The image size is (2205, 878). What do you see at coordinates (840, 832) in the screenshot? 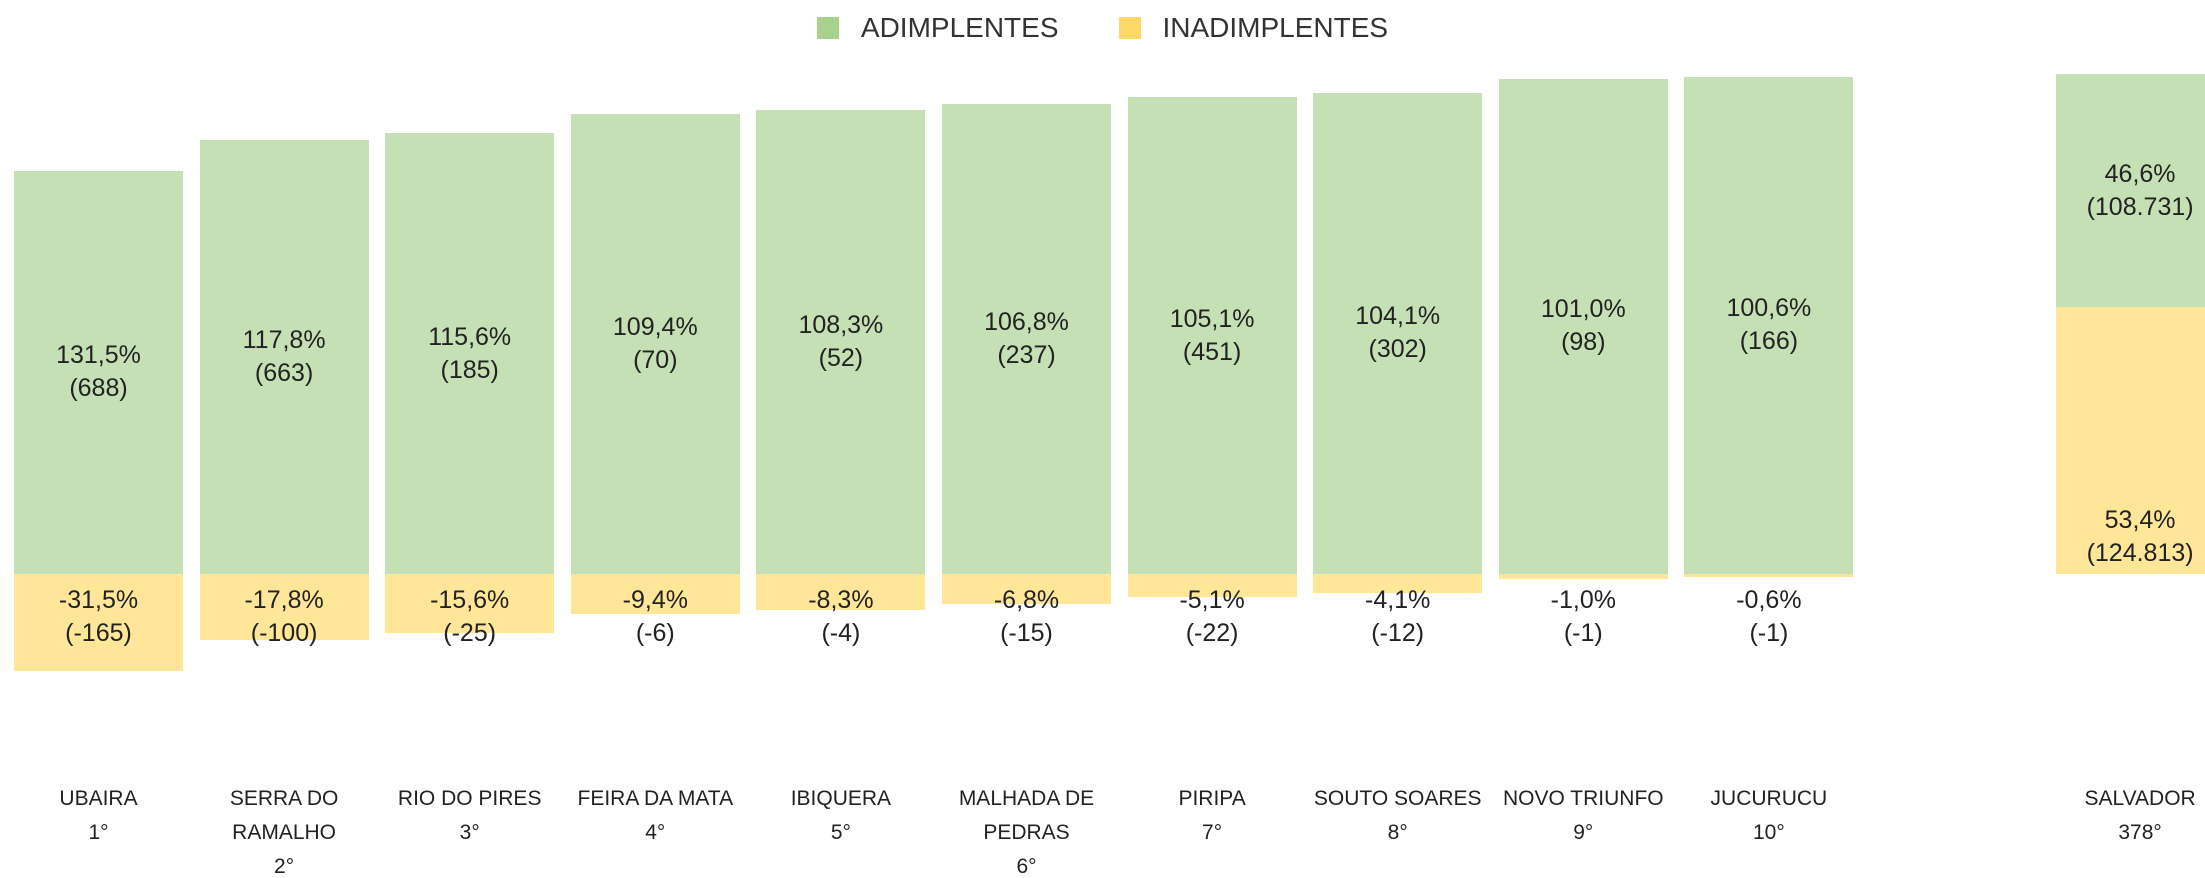
I see `category-rank: 5°` at bounding box center [840, 832].